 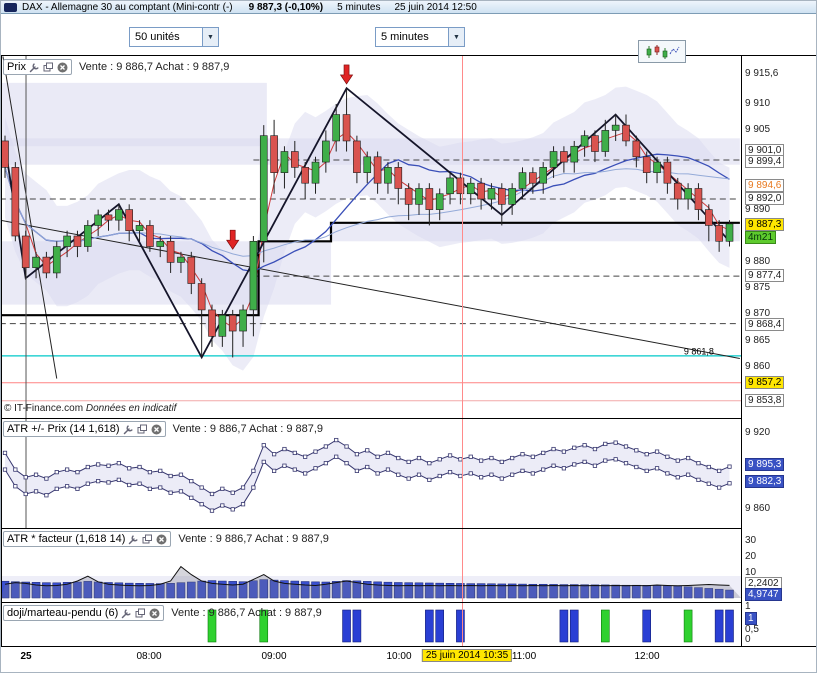 I want to click on panel-title: doji/marteau-pendu (6), so click(x=63, y=613).